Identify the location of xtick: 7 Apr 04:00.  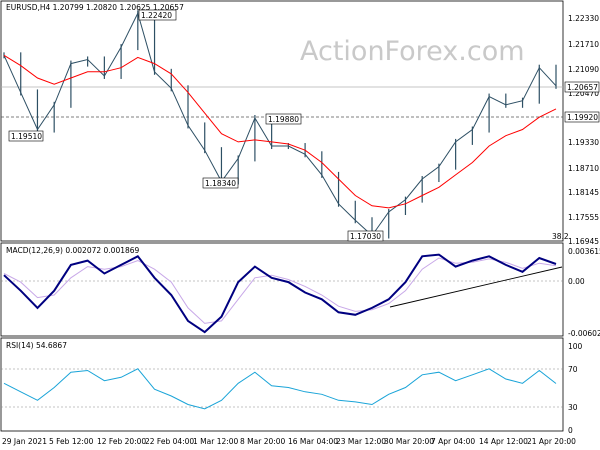
(453, 441).